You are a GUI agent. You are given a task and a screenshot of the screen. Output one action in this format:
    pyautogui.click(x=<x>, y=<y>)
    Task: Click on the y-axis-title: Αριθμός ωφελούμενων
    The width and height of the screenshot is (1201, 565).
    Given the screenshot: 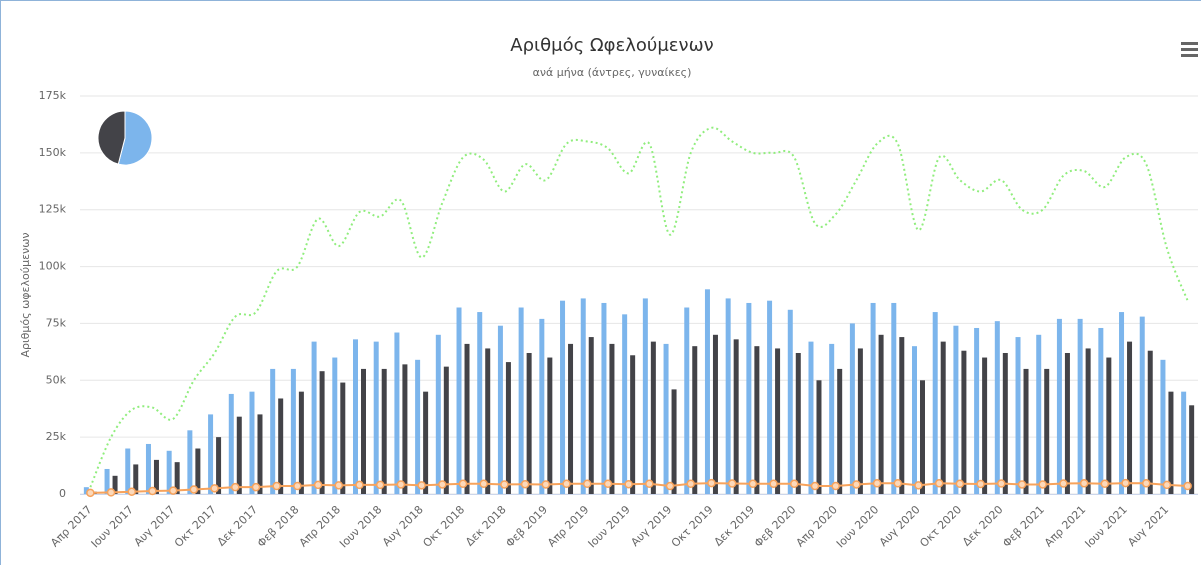 What is the action you would take?
    pyautogui.click(x=25, y=294)
    